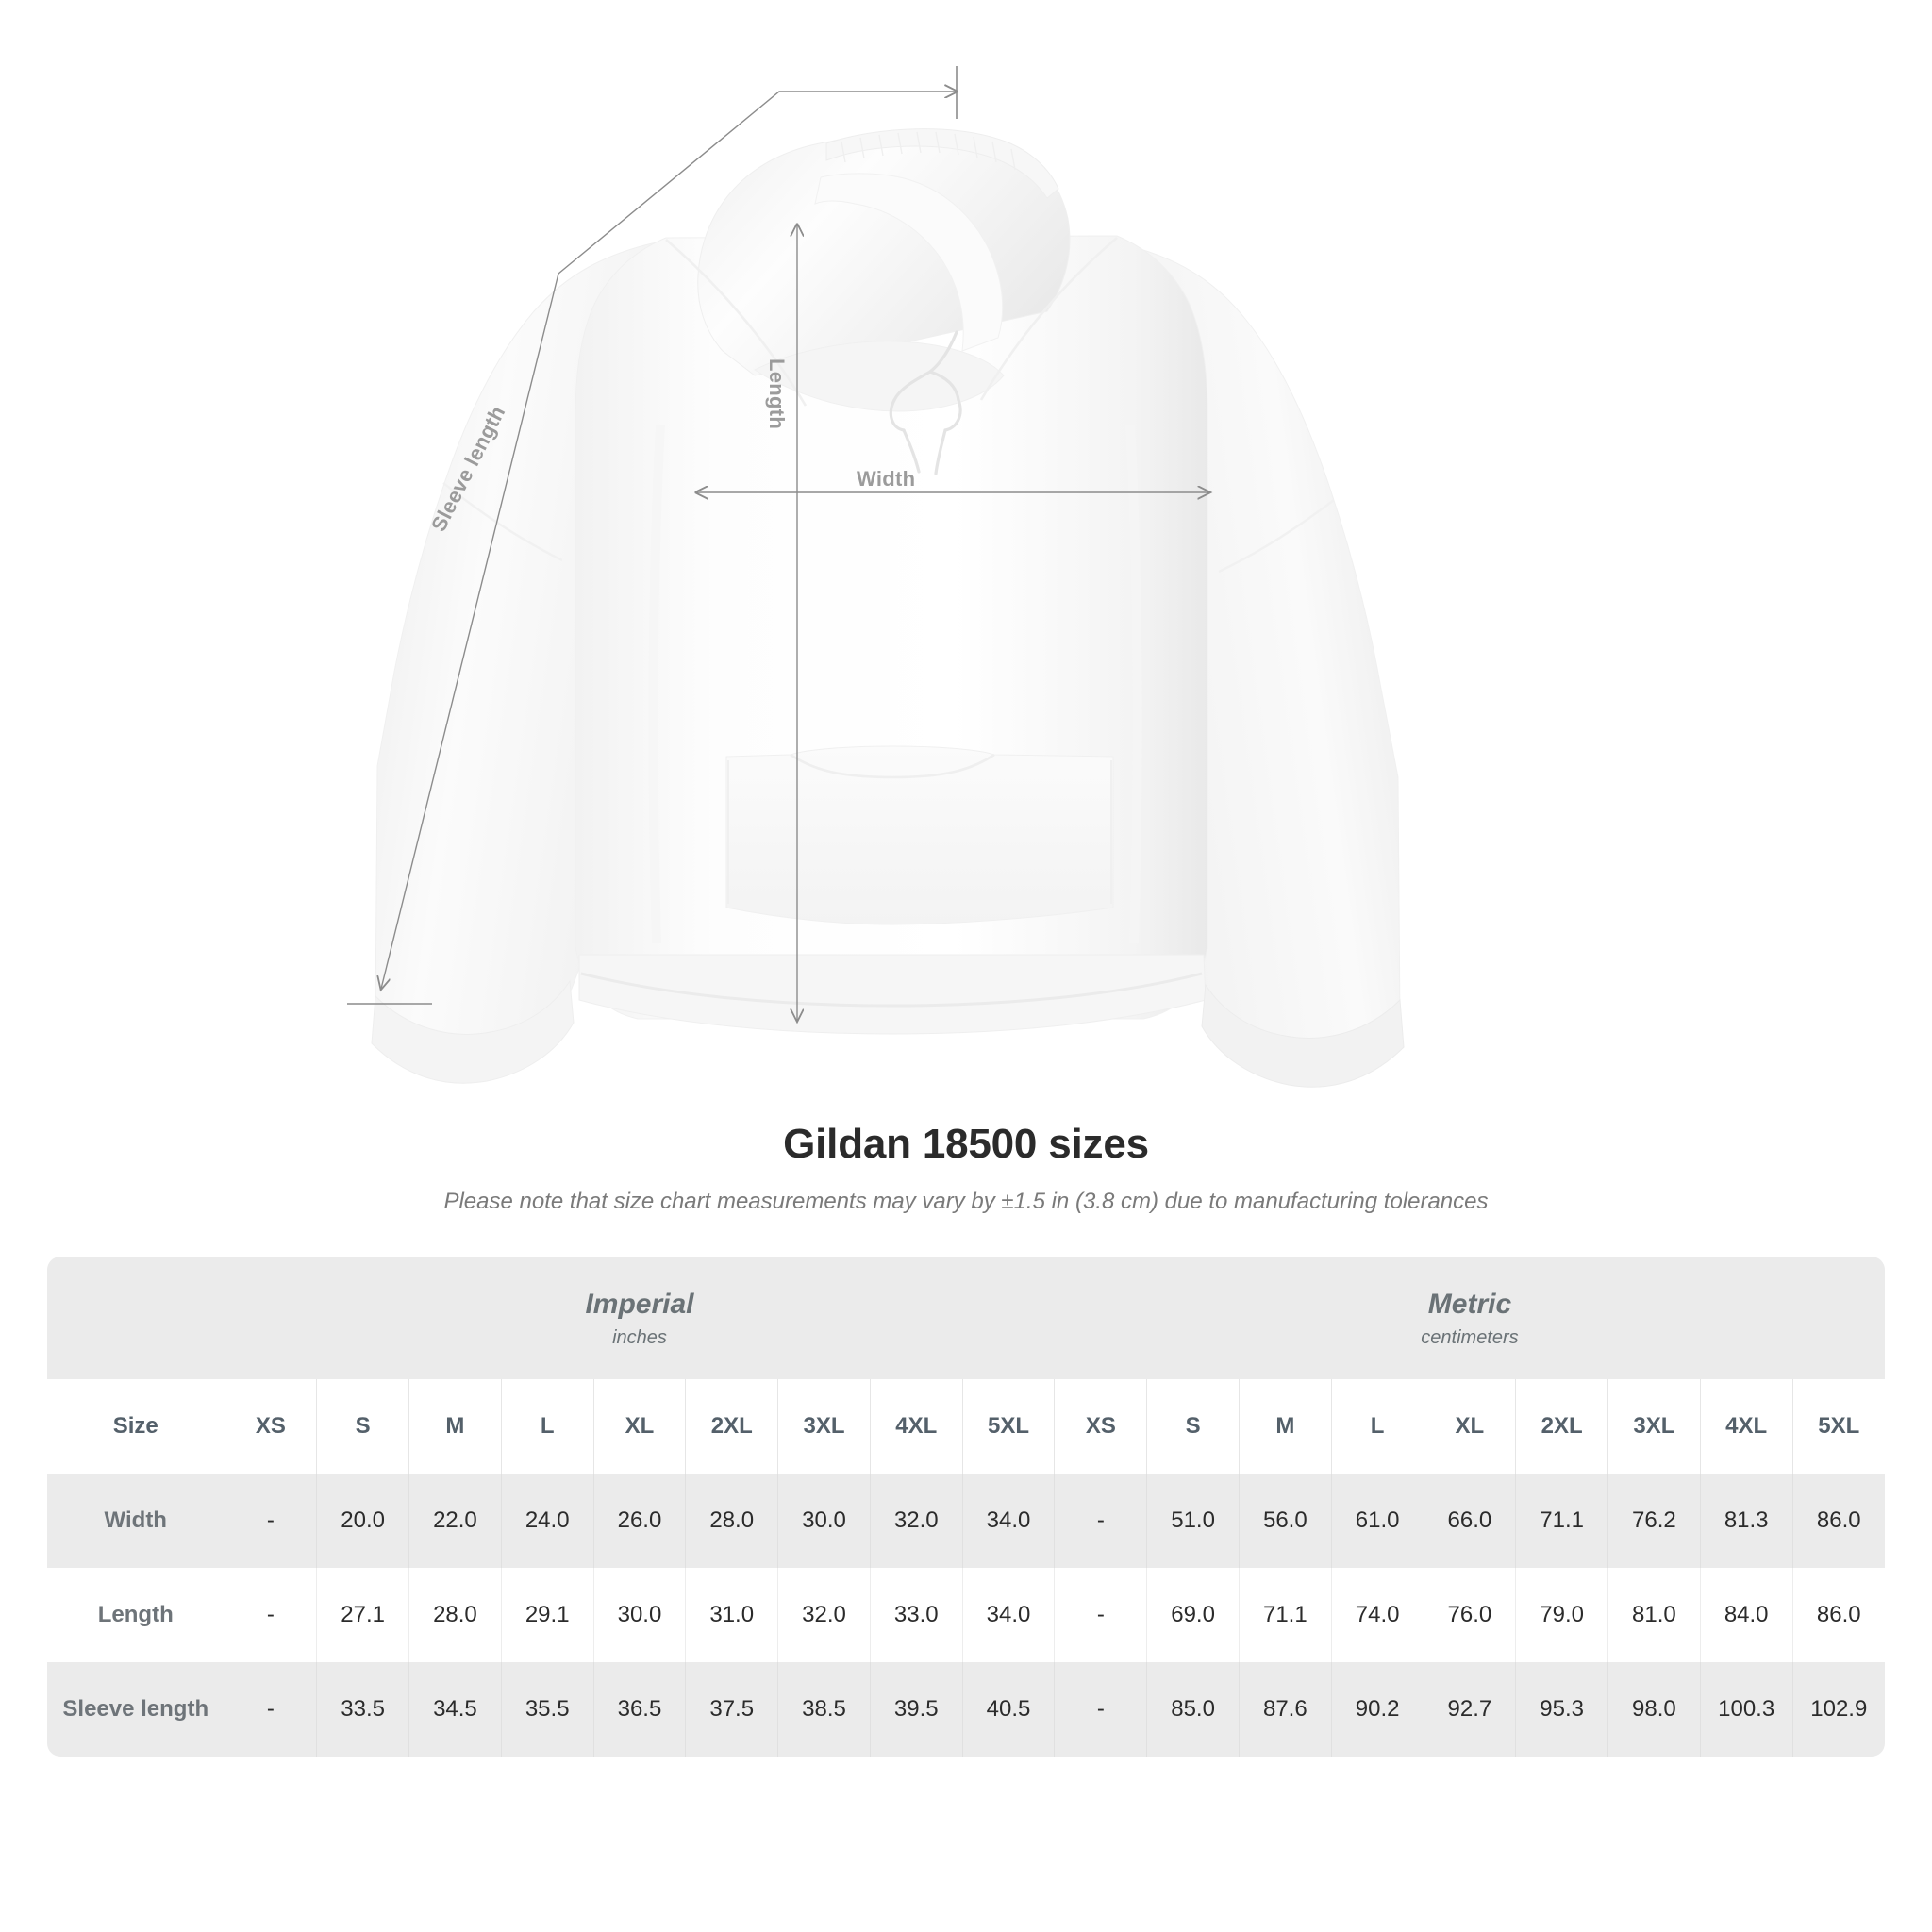 The image size is (1932, 1932). I want to click on length-dimension-label: Length, so click(777, 394).